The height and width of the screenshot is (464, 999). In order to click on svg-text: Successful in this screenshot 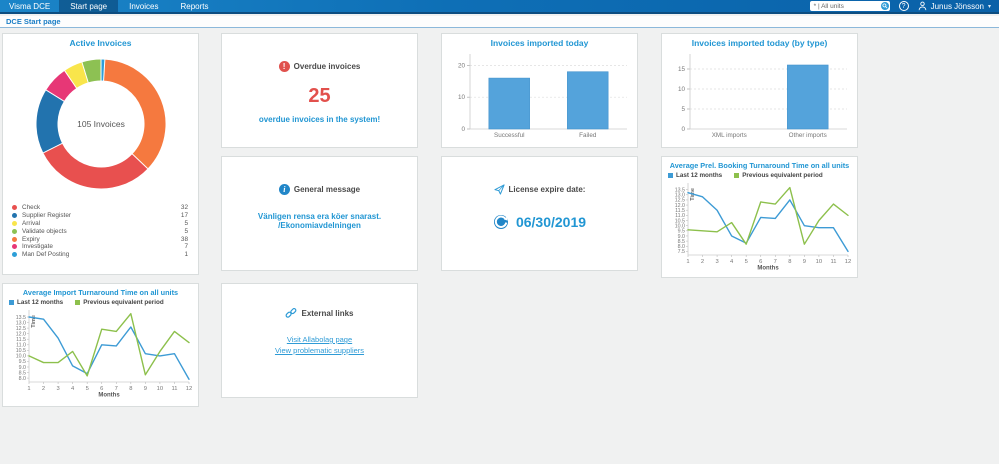, I will do `click(509, 135)`.